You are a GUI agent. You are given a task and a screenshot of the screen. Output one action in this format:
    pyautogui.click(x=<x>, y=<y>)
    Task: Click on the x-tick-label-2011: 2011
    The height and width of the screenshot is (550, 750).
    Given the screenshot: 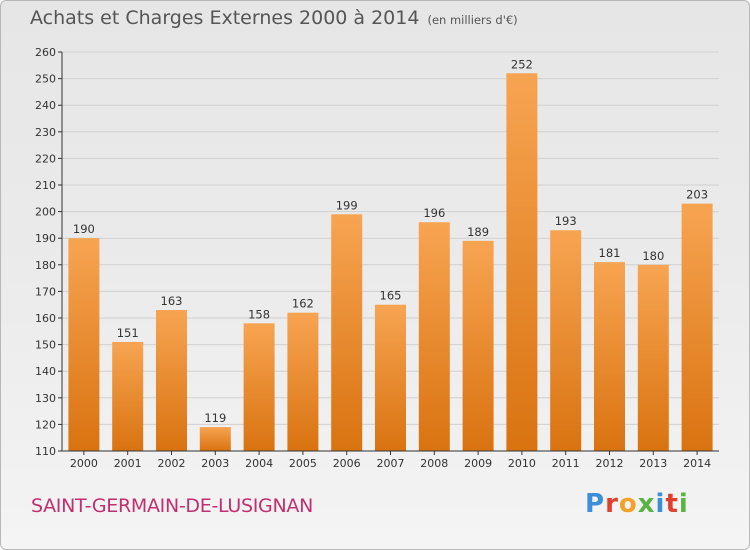 What is the action you would take?
    pyautogui.click(x=566, y=463)
    